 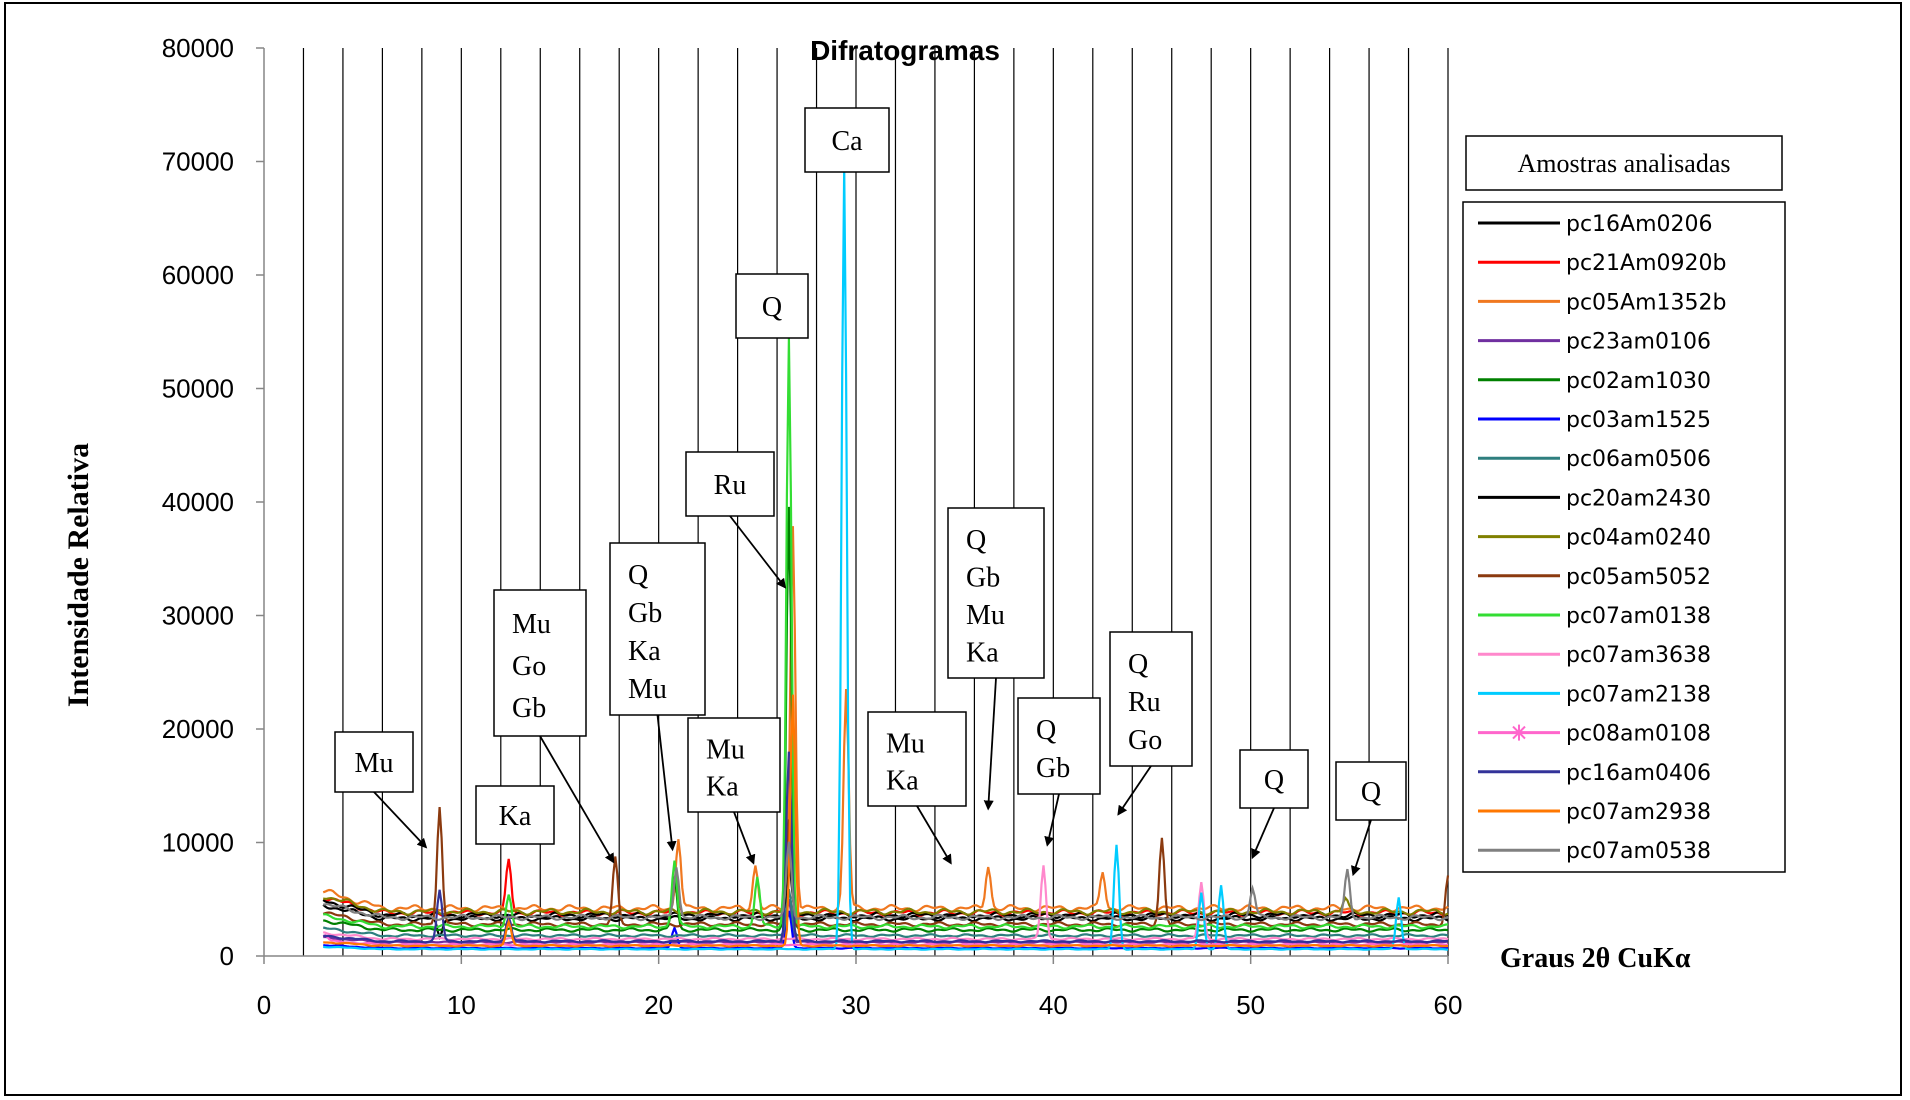 I want to click on y-tick-label: 40000, so click(x=198, y=502).